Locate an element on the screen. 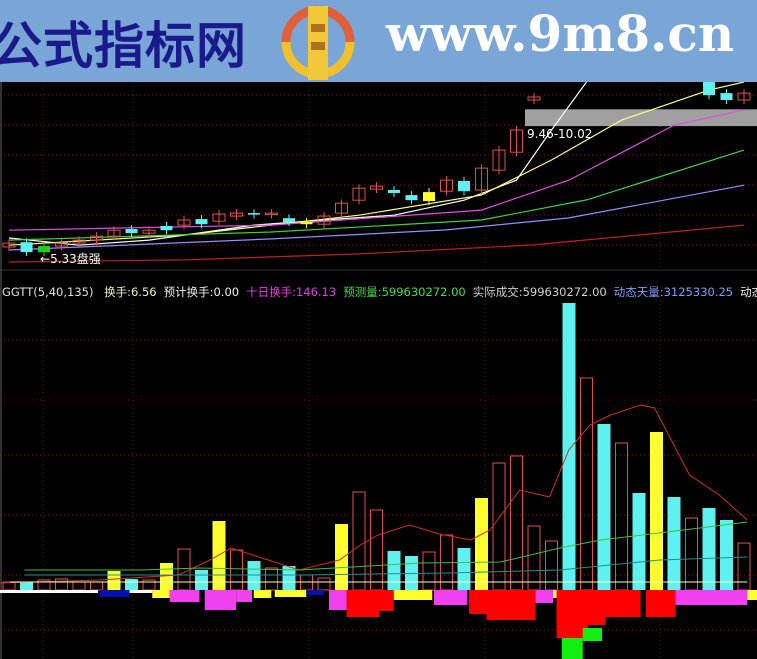  low-marker: ←5.33盘强 is located at coordinates (70, 258).